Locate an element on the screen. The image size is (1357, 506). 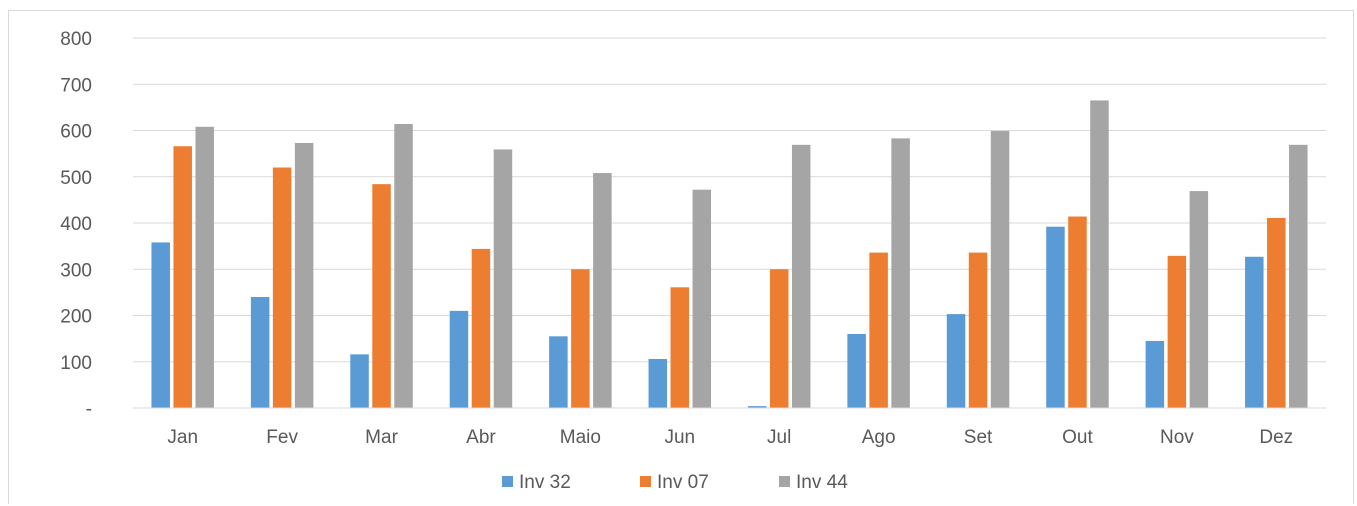
x-tick-label: Out is located at coordinates (1077, 437).